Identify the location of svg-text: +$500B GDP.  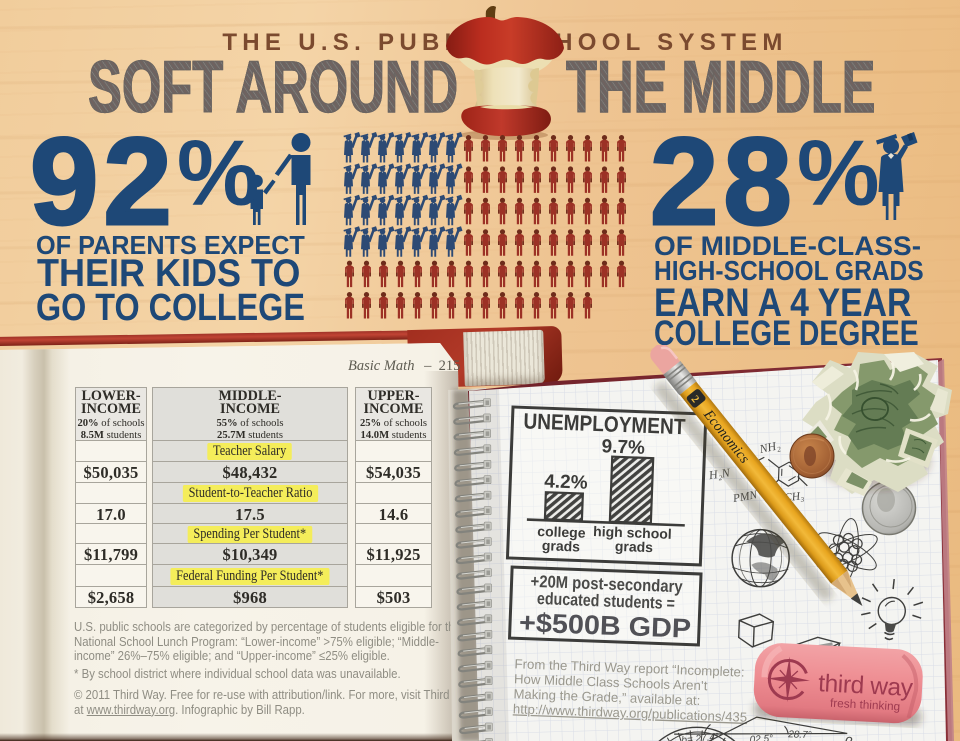
(605, 625).